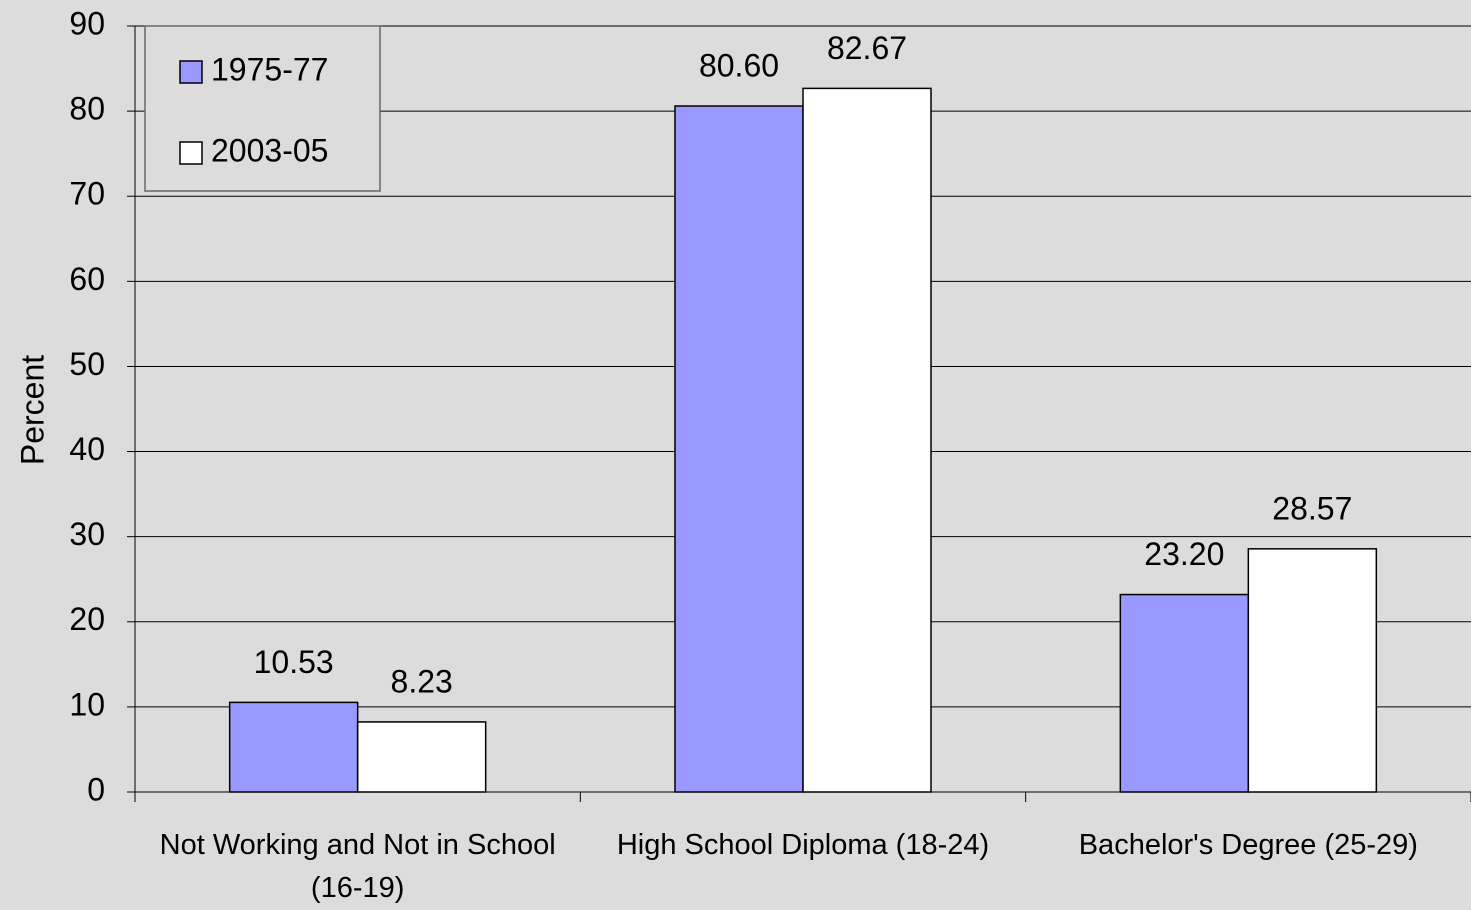 This screenshot has width=1471, height=910. Describe the element at coordinates (294, 662) in the screenshot. I see `data-label: 10.53` at that location.